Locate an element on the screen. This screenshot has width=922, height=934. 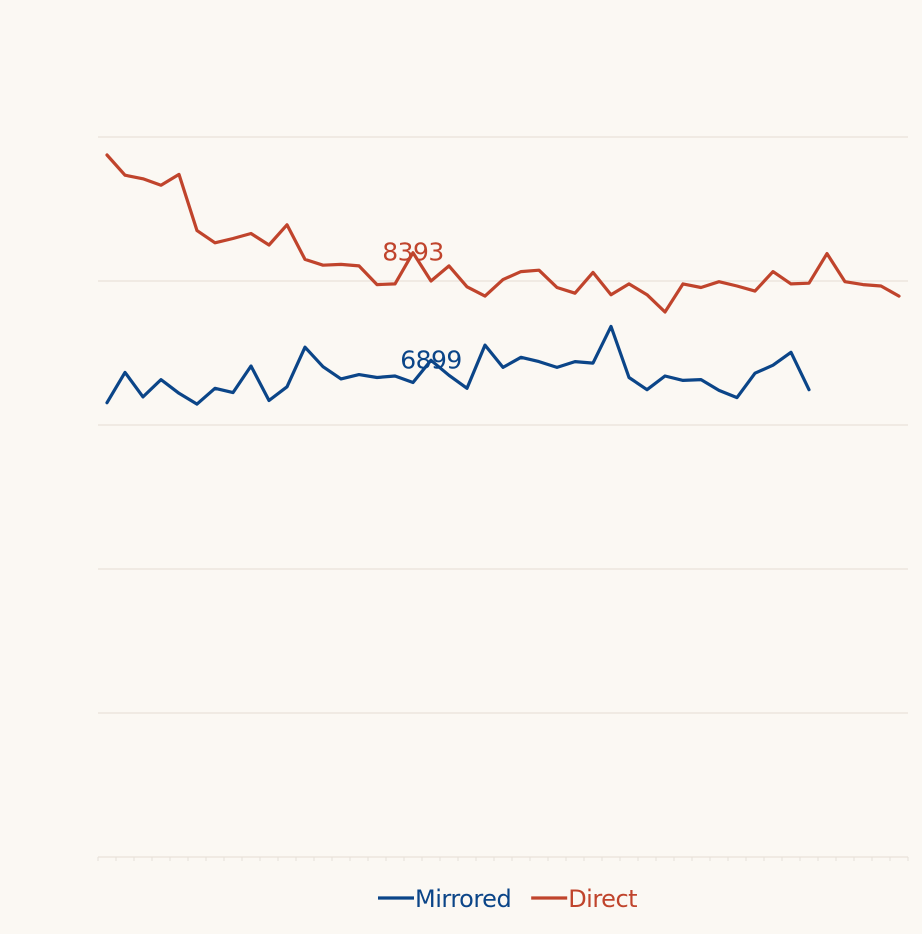
x-axis-ticks is located at coordinates (503, 859).